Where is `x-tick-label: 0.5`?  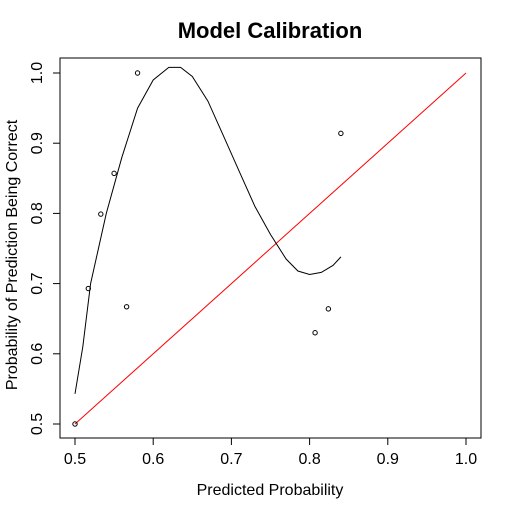 x-tick-label: 0.5 is located at coordinates (75, 459).